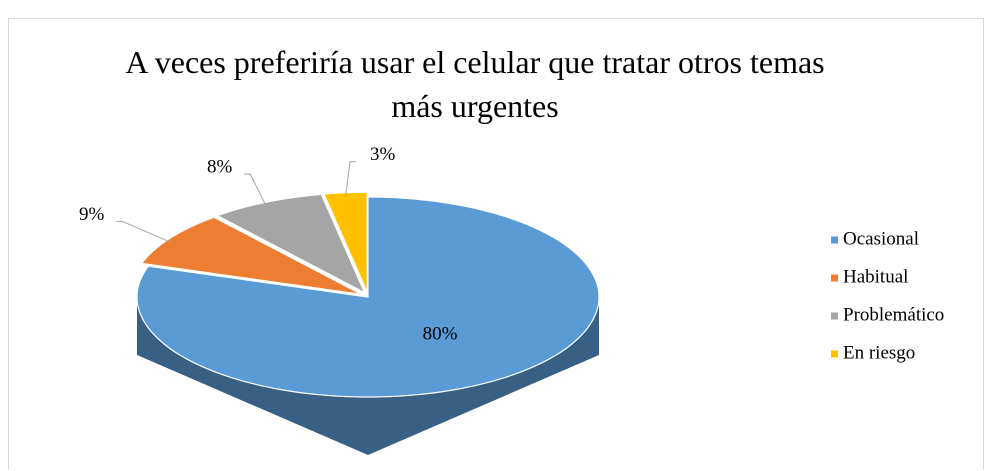  Describe the element at coordinates (440, 333) in the screenshot. I see `data-label: 80%` at that location.